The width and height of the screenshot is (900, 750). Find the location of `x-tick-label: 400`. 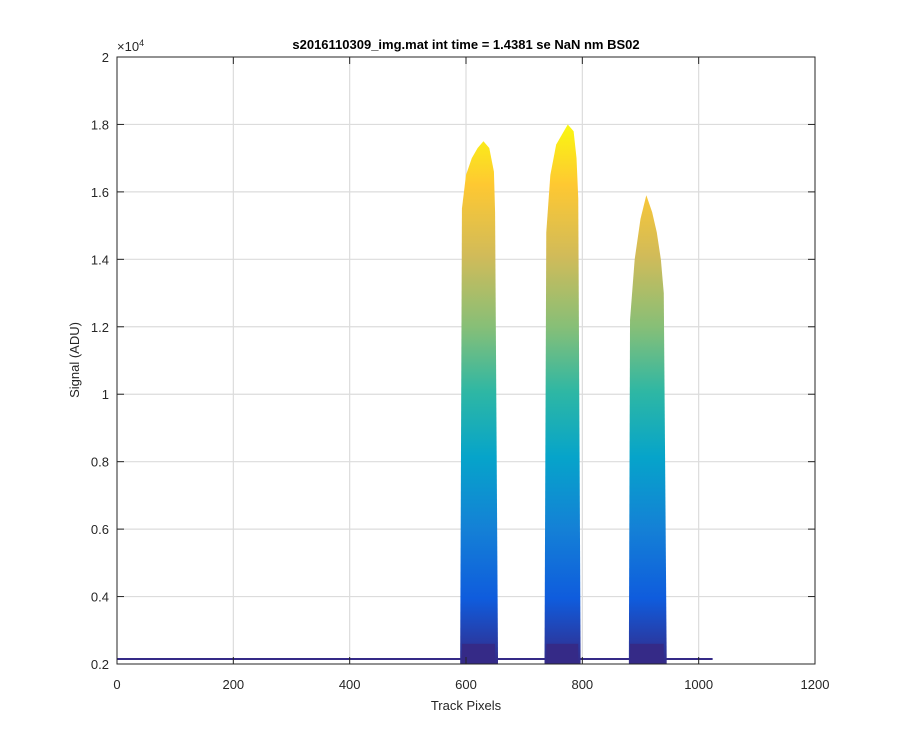

x-tick-label: 400 is located at coordinates (350, 684).